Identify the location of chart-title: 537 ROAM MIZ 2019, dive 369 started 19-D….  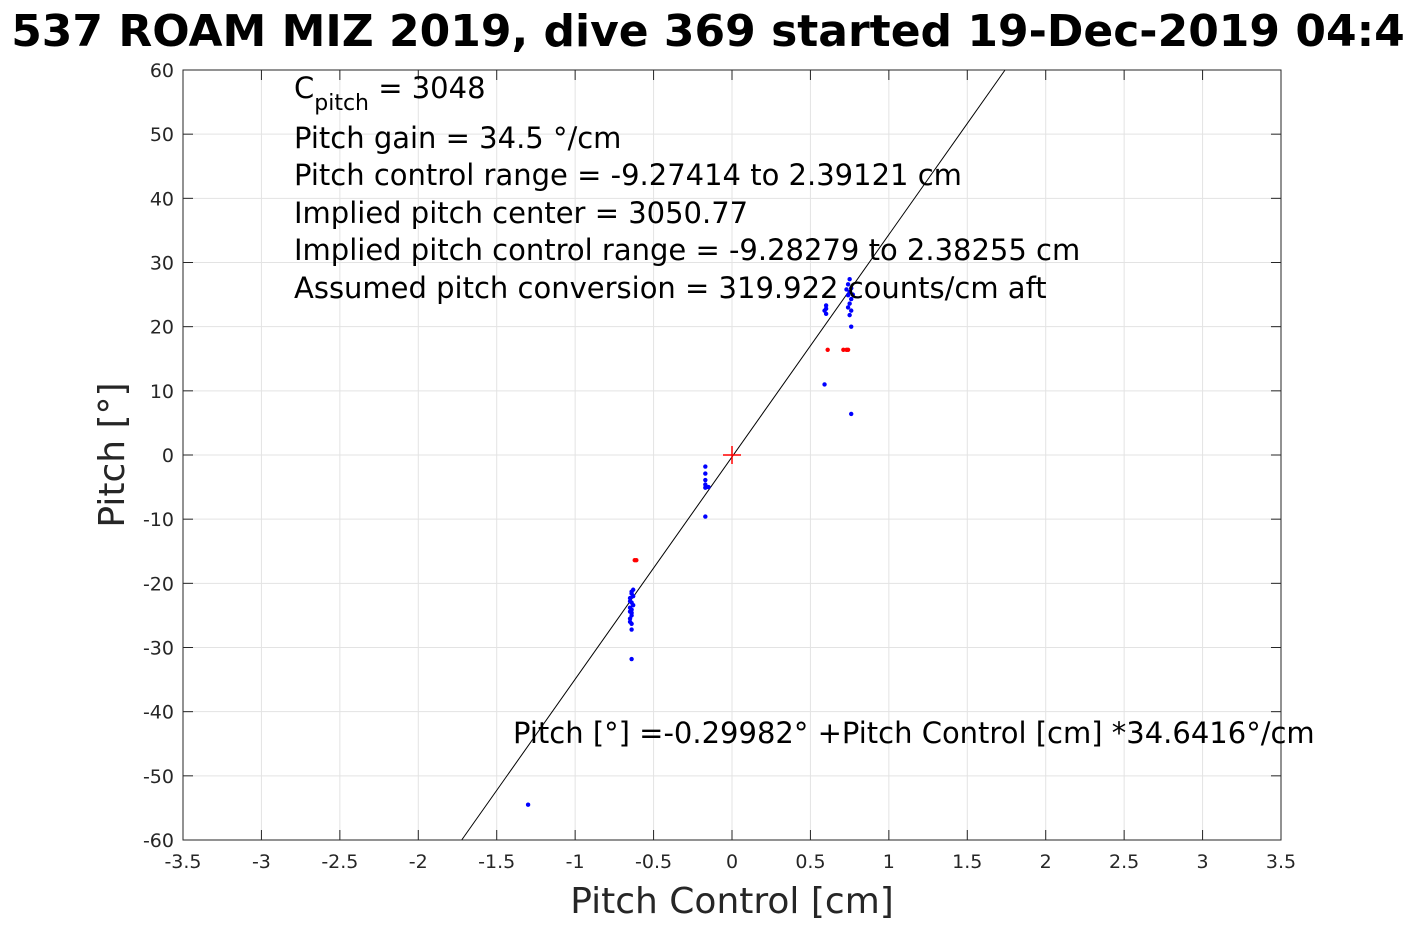
(708, 31).